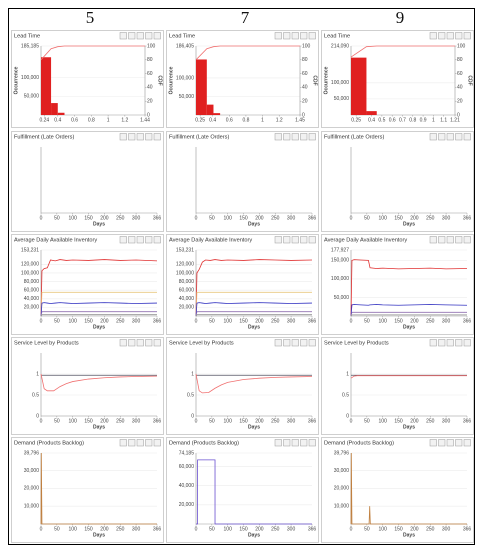  Describe the element at coordinates (187, 486) in the screenshot. I see `y-tick-label: 40,000` at that location.